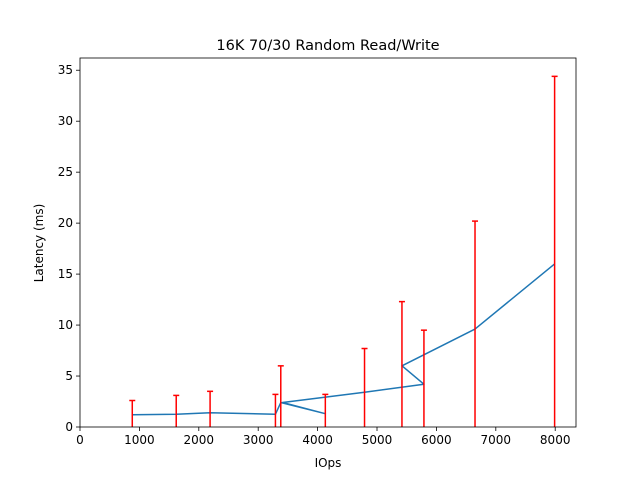 Image resolution: width=640 pixels, height=480 pixels. Describe the element at coordinates (199, 440) in the screenshot. I see `x-tick-label-2: 2000` at that location.